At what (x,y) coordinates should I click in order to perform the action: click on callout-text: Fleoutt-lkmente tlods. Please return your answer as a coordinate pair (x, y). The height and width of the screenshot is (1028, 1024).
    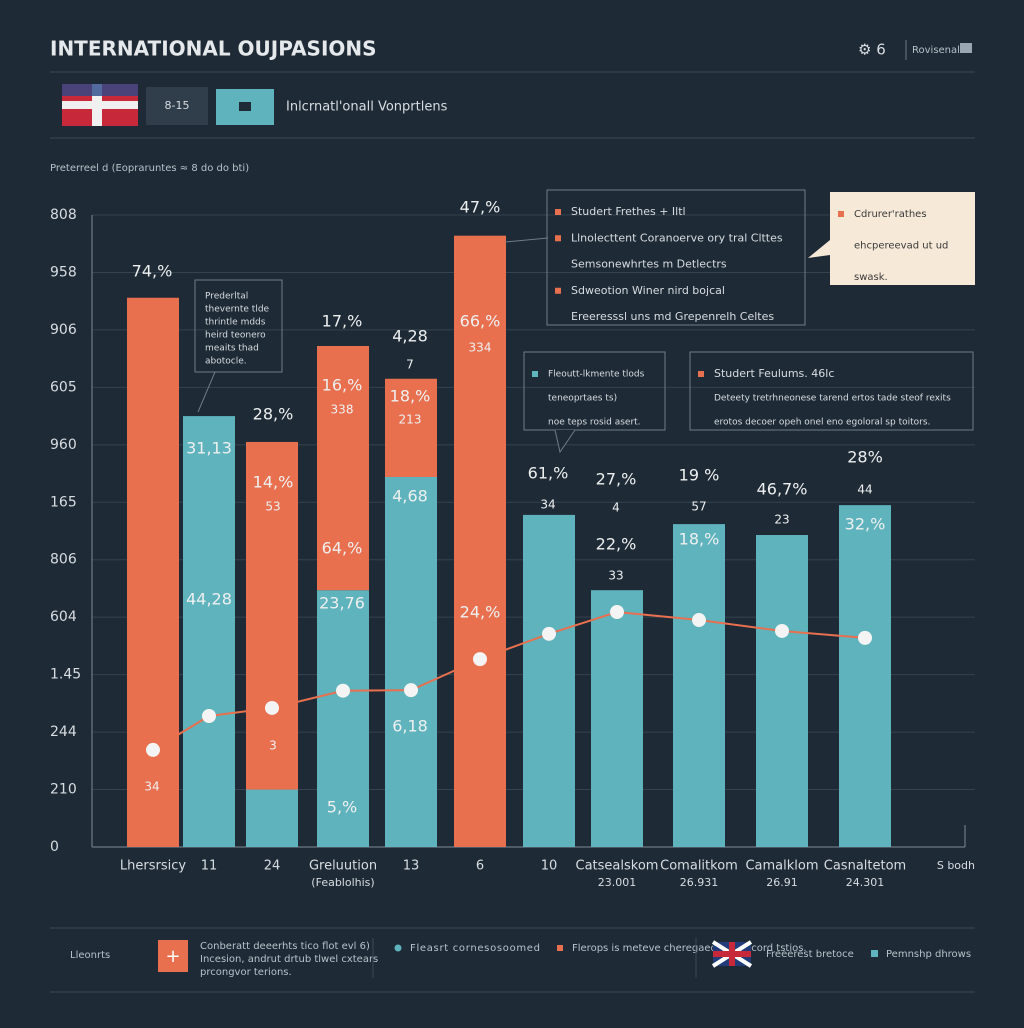
    Looking at the image, I should click on (596, 375).